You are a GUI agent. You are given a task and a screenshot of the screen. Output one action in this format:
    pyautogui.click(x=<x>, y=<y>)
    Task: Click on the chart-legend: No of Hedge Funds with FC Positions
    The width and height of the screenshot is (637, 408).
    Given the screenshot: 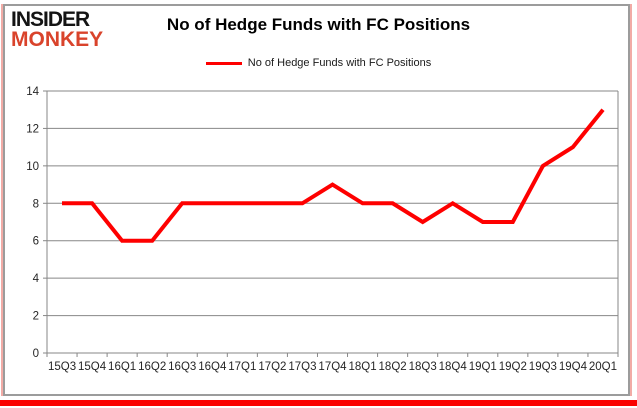 What is the action you would take?
    pyautogui.click(x=318, y=63)
    